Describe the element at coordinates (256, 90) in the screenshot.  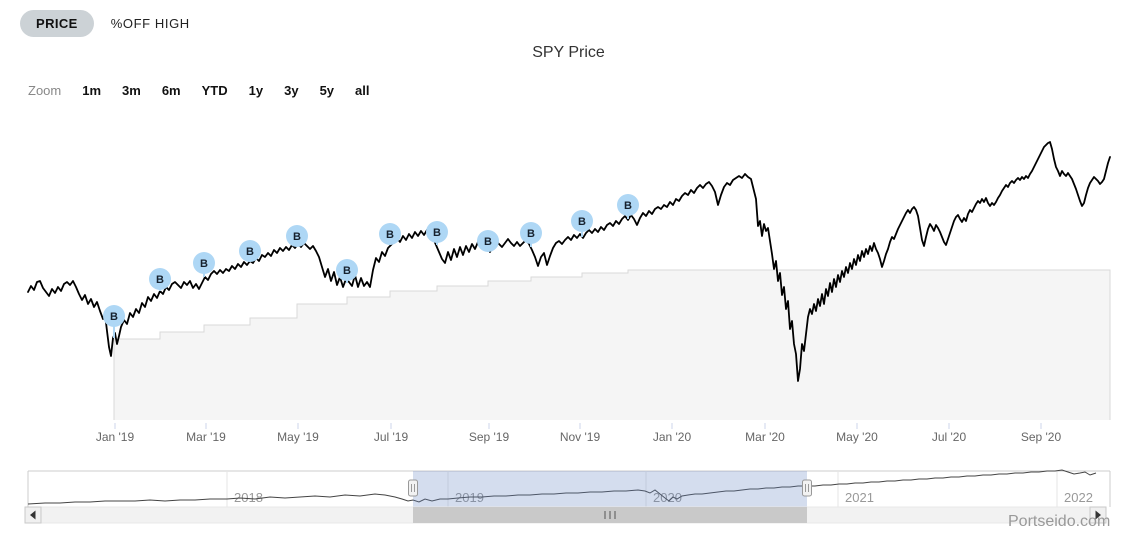
I see `zoom-option-1y: 1y` at that location.